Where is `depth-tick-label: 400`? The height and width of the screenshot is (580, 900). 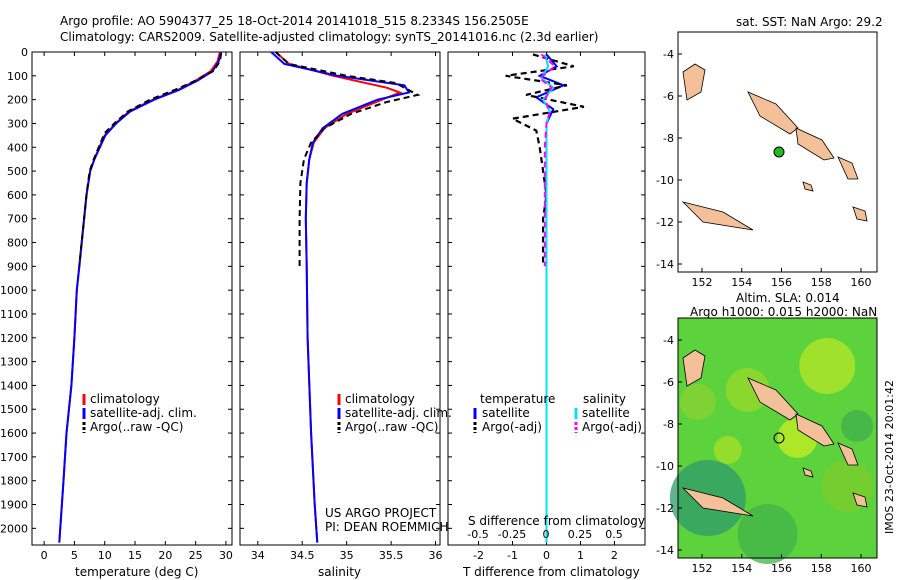
depth-tick-label: 400 is located at coordinates (17, 147).